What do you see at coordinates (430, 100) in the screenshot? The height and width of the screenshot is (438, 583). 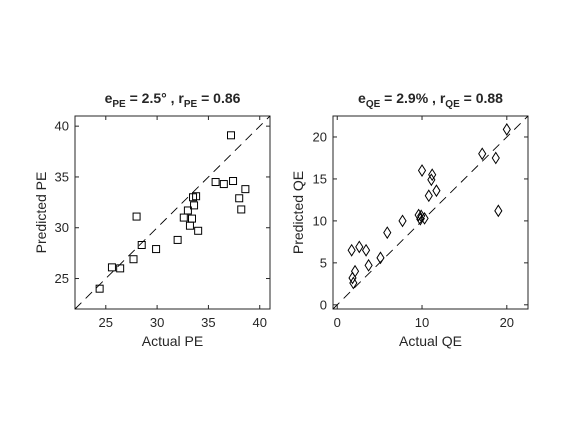 I see `qe-title: eQE = 2.9% , rQE = 0.88` at bounding box center [430, 100].